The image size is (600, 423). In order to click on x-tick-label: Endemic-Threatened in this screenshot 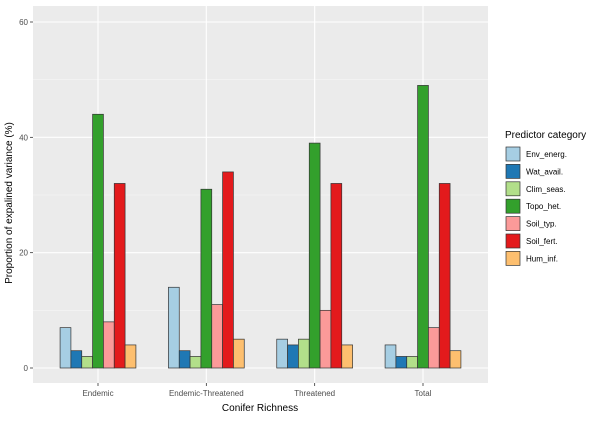, I will do `click(206, 393)`.